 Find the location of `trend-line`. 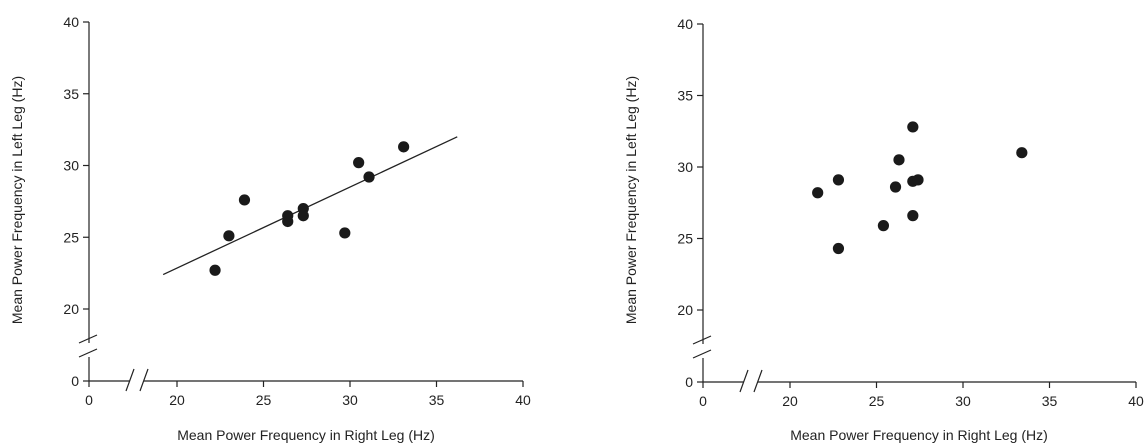

trend-line is located at coordinates (310, 206).